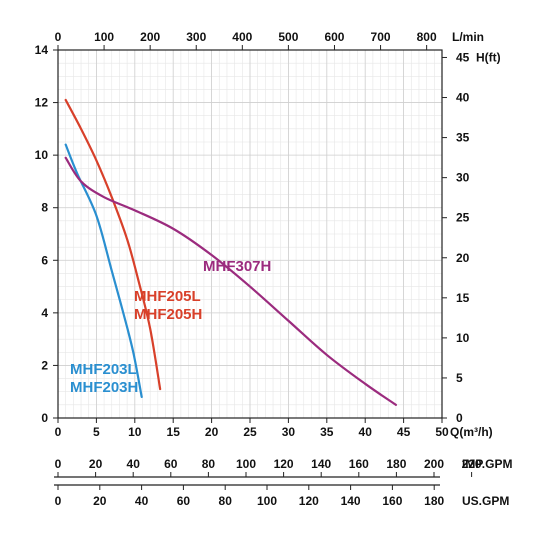 Image resolution: width=551 pixels, height=536 pixels. What do you see at coordinates (359, 464) in the screenshot?
I see `imp_gpm_axis-tick-label: 160` at bounding box center [359, 464].